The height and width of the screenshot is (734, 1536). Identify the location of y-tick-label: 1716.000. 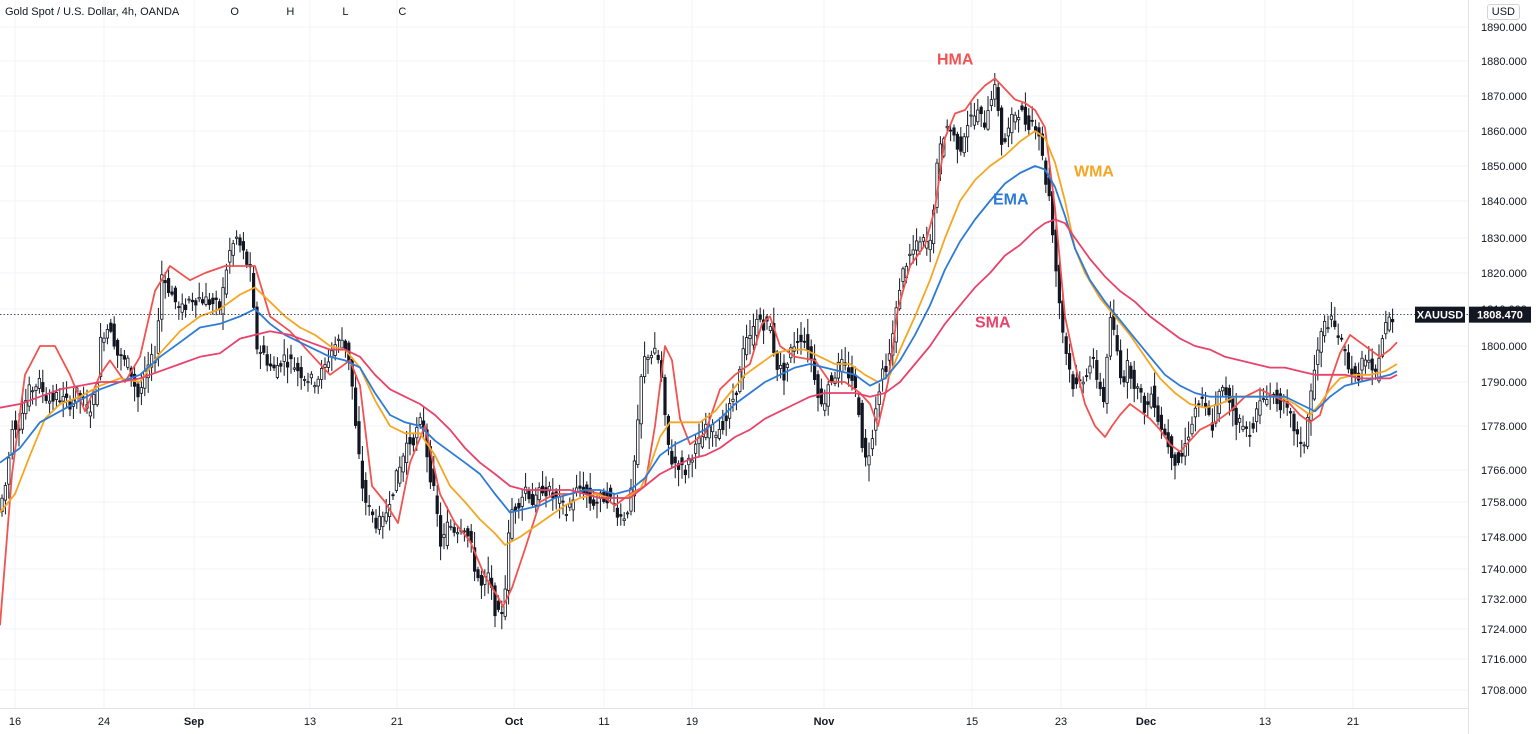
(1504, 660).